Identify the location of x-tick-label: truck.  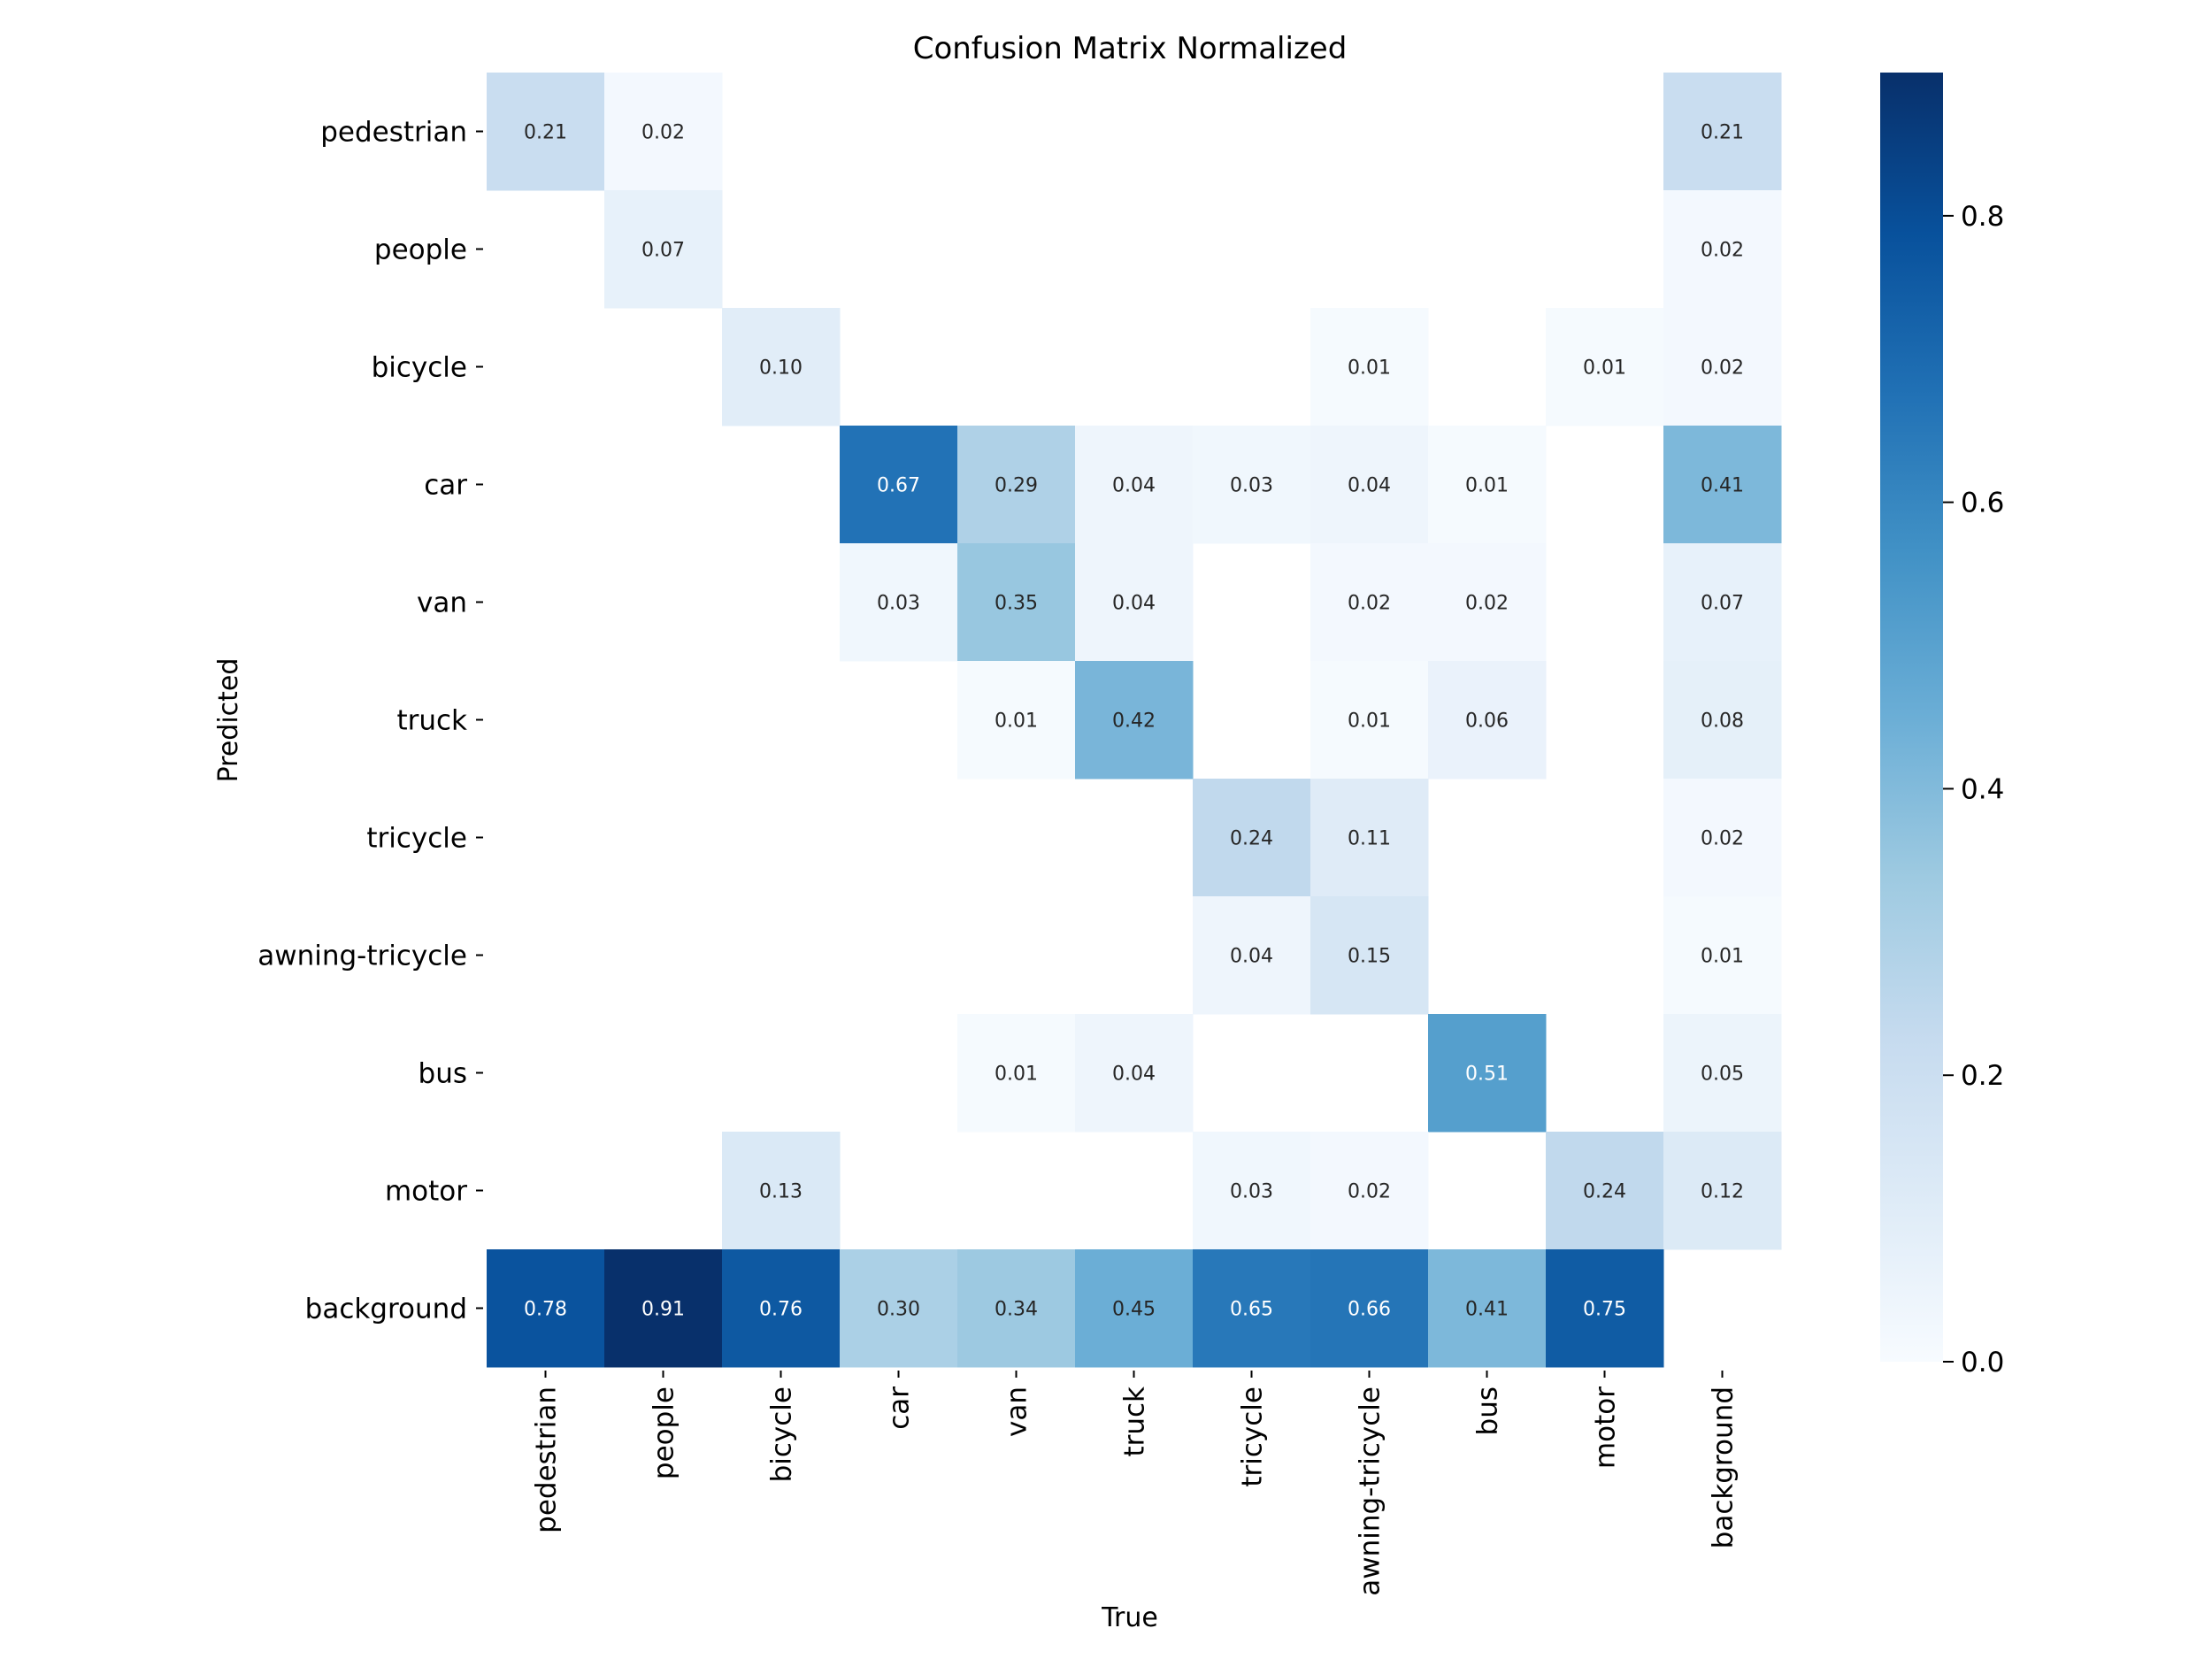
(1135, 1422).